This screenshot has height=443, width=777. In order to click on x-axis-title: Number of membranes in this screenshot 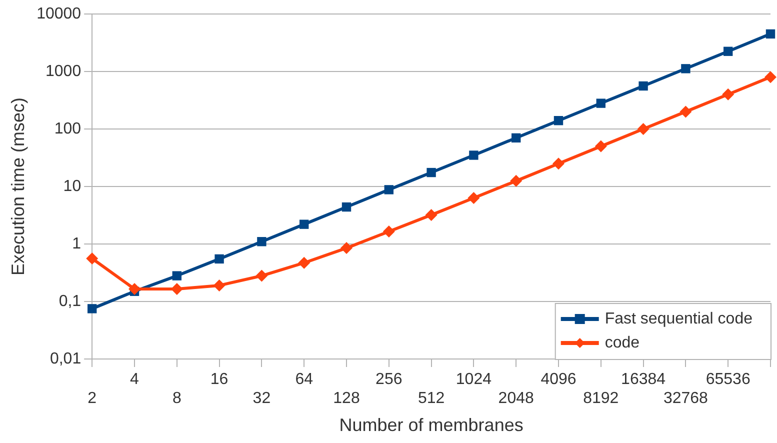, I will do `click(431, 425)`.